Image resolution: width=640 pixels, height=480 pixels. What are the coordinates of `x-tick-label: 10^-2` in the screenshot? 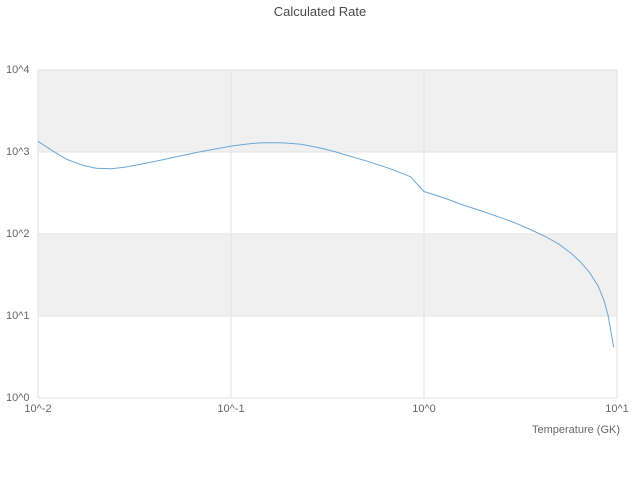 It's located at (38, 409).